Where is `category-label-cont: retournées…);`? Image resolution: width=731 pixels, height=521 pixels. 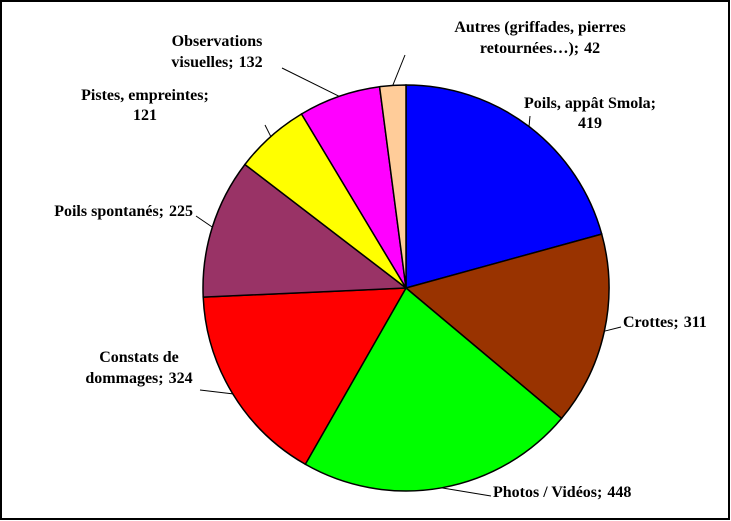 category-label-cont: retournées…); is located at coordinates (529, 48).